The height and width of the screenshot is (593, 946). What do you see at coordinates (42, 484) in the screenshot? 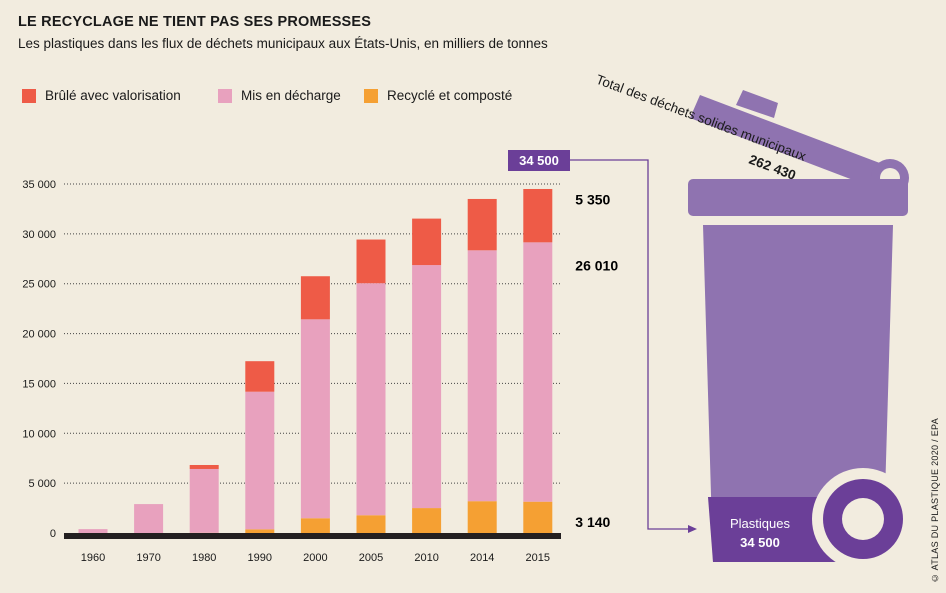
I see `y-tick-label: 5 000` at bounding box center [42, 484].